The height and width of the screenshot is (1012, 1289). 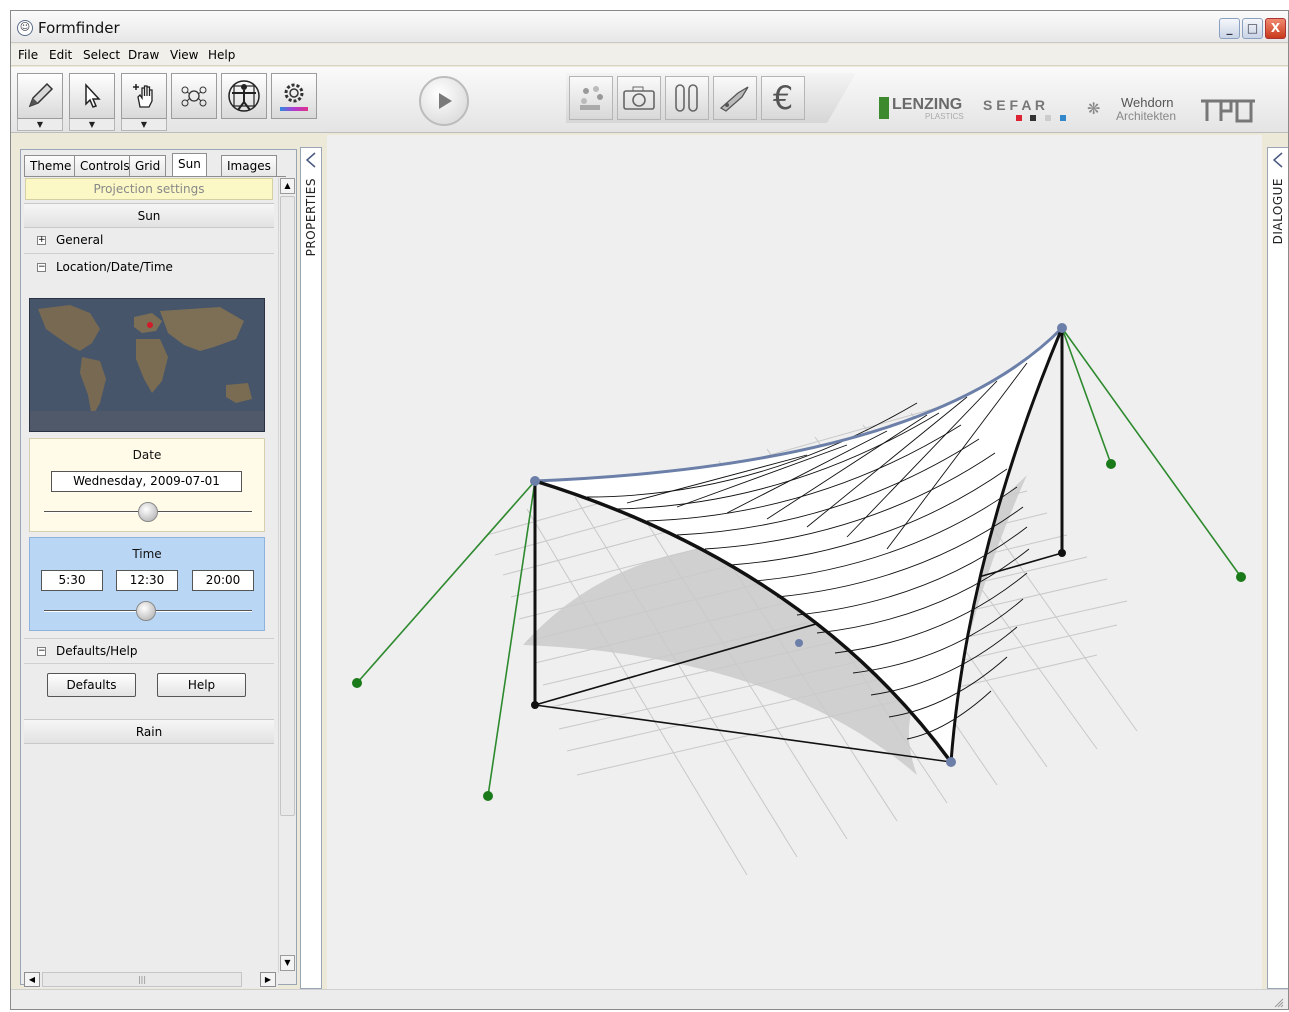 I want to click on tab-grid: Grid, so click(x=148, y=165).